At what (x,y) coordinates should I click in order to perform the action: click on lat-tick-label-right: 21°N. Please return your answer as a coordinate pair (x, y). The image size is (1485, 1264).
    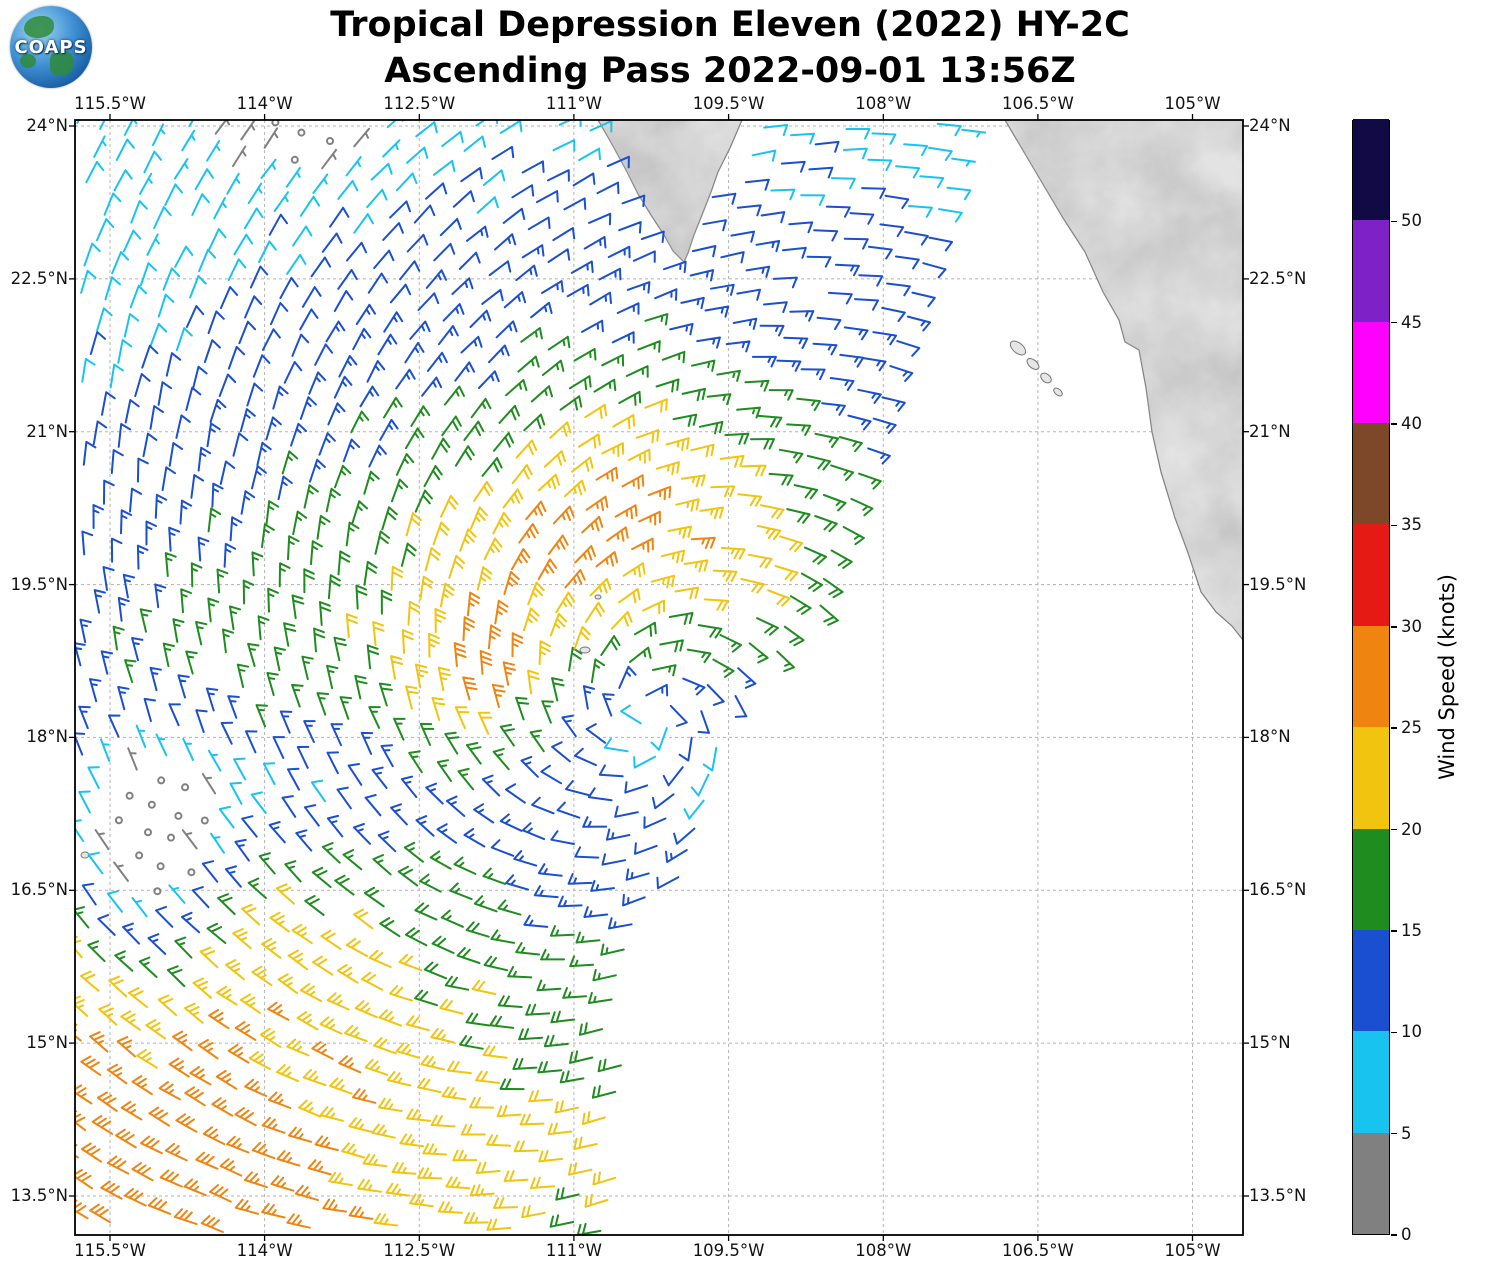
    Looking at the image, I should click on (1270, 431).